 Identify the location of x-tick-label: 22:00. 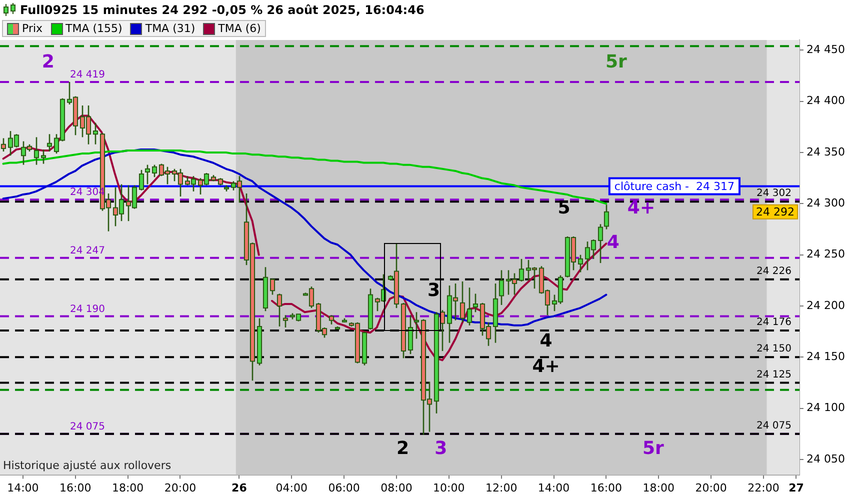
(764, 487).